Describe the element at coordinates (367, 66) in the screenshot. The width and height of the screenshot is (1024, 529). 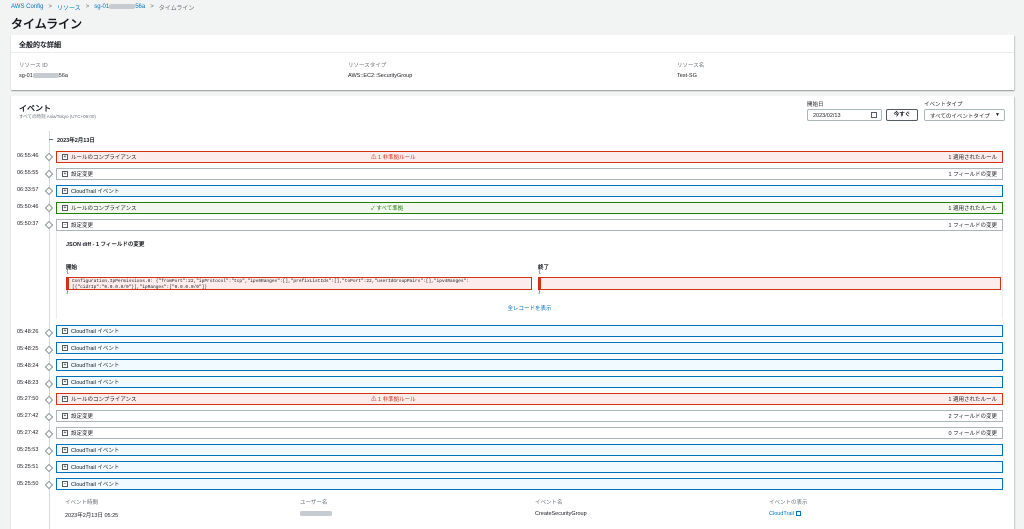
I see `resource-type-label: リソースタイプ` at that location.